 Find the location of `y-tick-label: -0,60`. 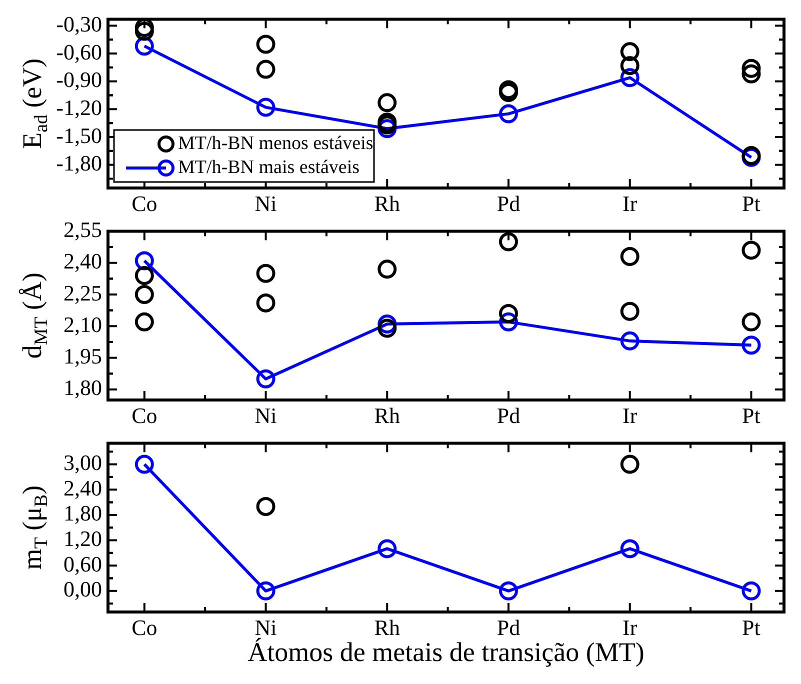

y-tick-label: -0,60 is located at coordinates (79, 51).